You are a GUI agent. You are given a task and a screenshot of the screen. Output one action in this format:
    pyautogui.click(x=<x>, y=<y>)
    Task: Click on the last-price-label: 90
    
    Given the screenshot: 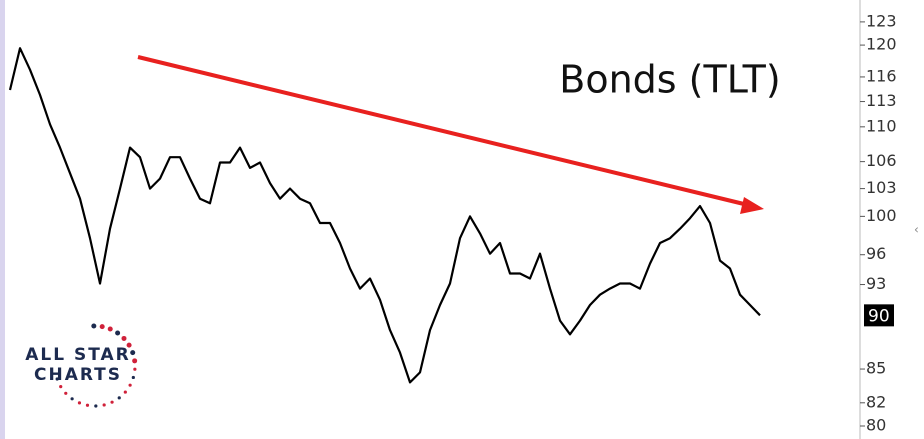 What is the action you would take?
    pyautogui.click(x=879, y=316)
    